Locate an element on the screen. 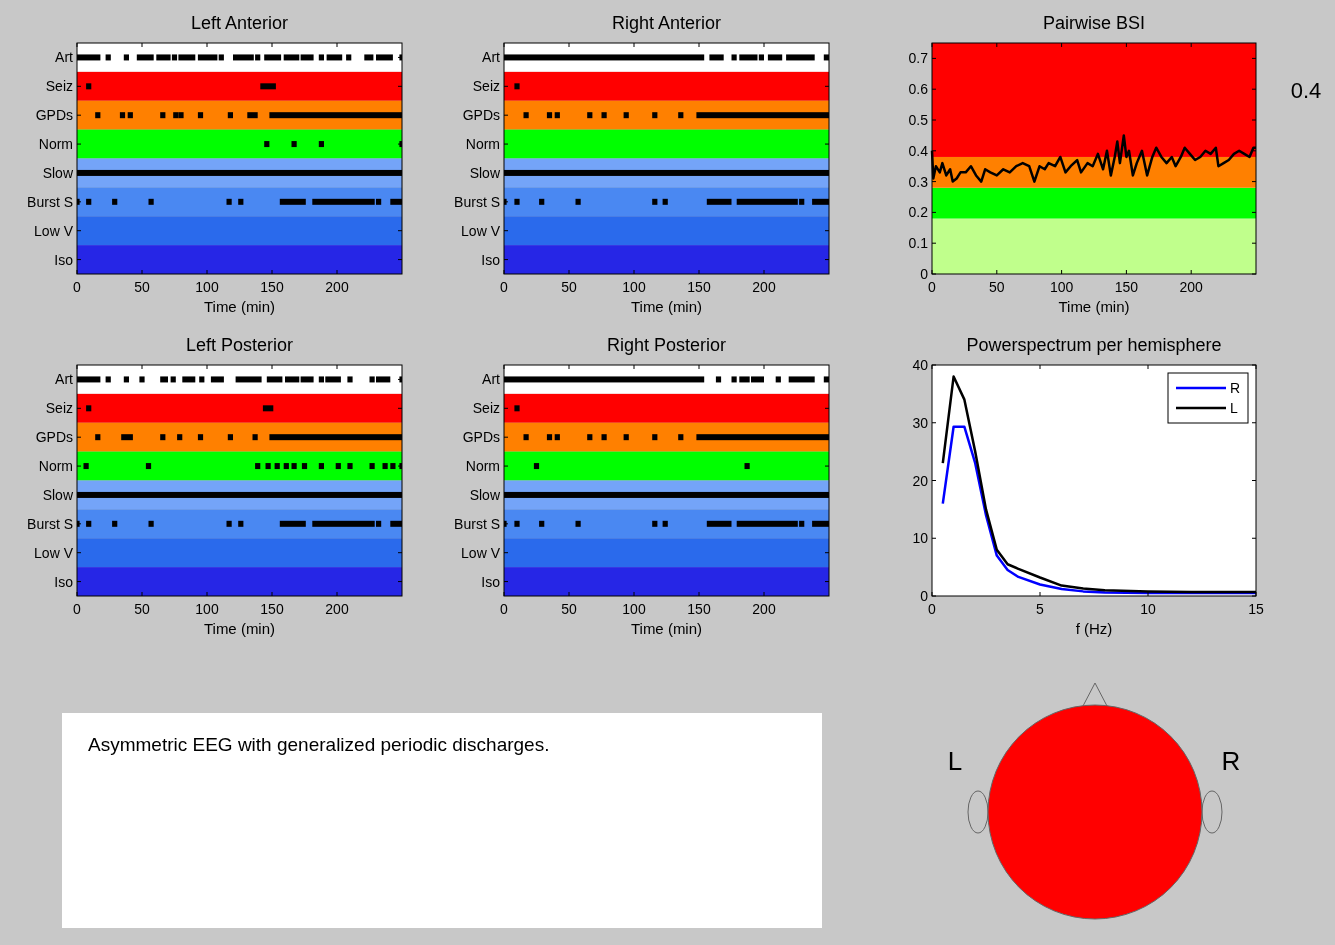 The image size is (1335, 945). x-tick-label: 10 is located at coordinates (1148, 609).